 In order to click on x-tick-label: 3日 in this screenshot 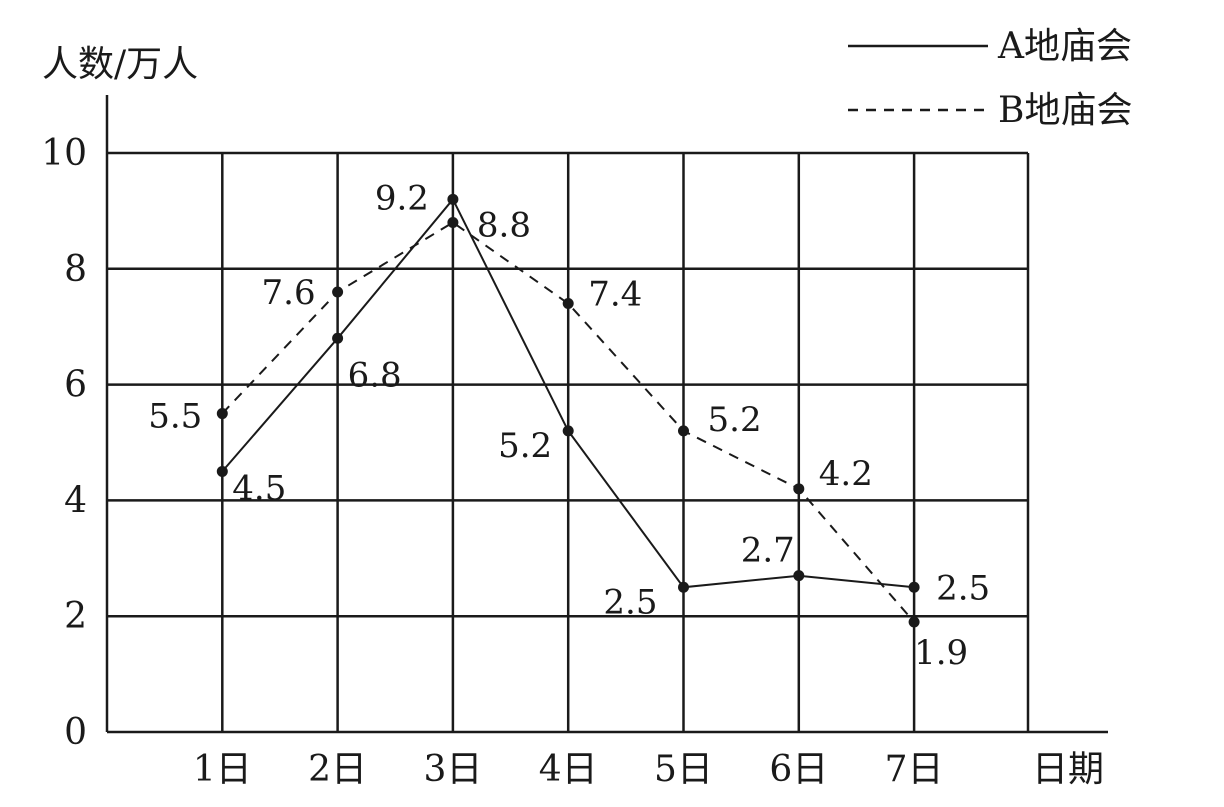, I will do `click(452, 769)`.